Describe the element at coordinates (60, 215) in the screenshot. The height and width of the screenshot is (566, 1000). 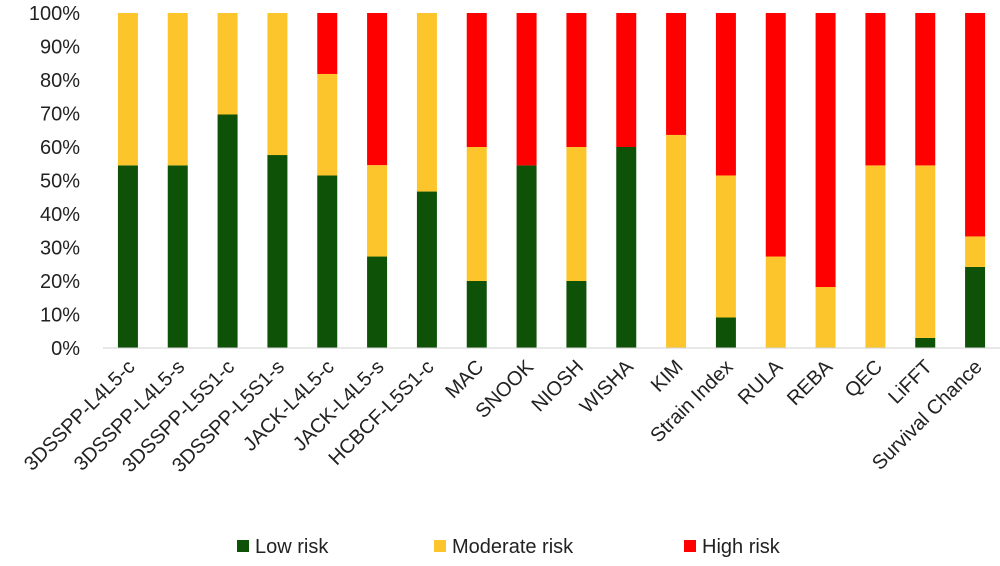
I see `y-tick-label: 40%` at that location.